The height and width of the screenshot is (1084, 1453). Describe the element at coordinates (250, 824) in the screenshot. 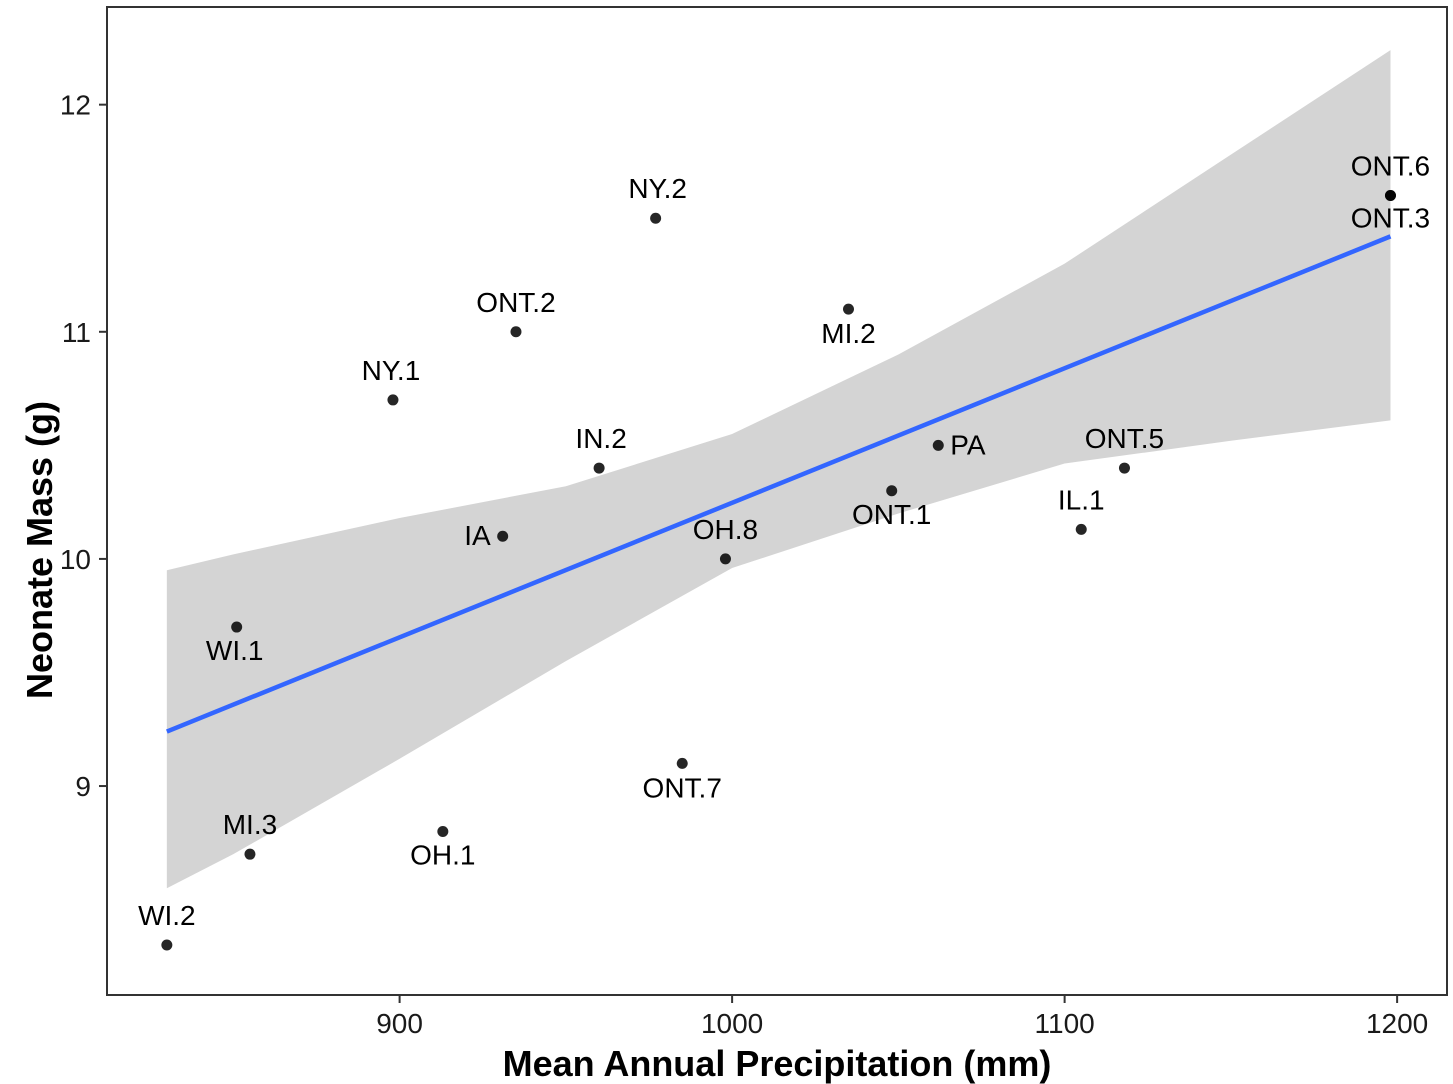

I see `point-label: MI.3` at that location.